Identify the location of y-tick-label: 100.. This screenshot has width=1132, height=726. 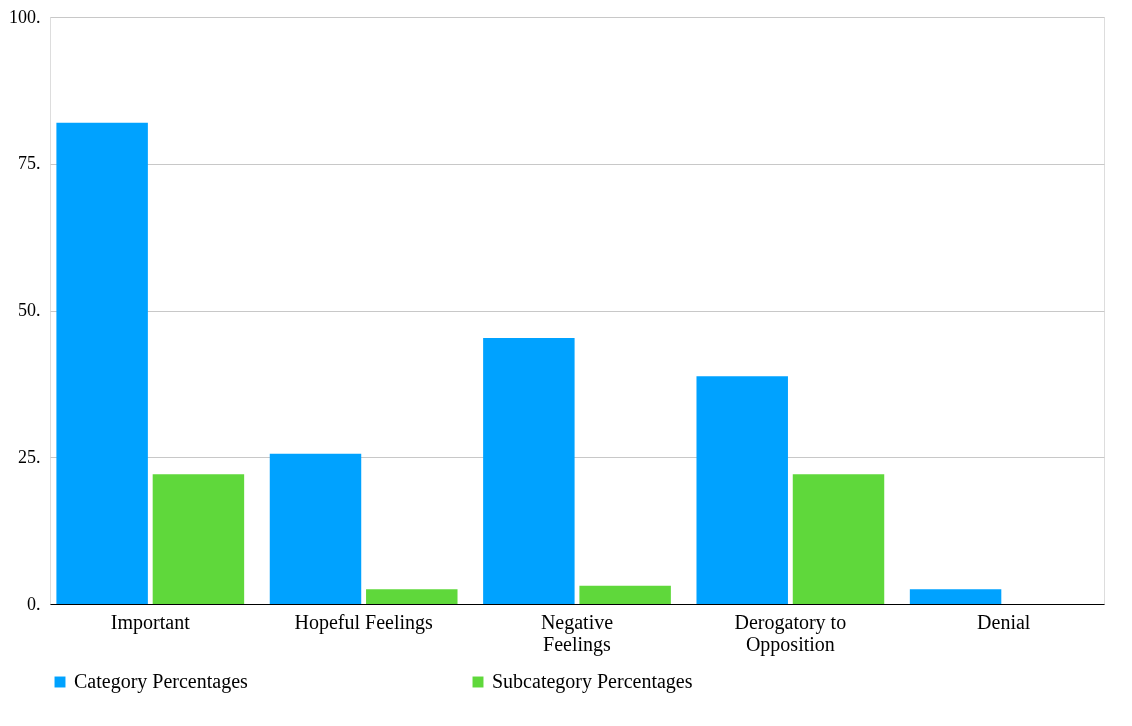
(25, 16).